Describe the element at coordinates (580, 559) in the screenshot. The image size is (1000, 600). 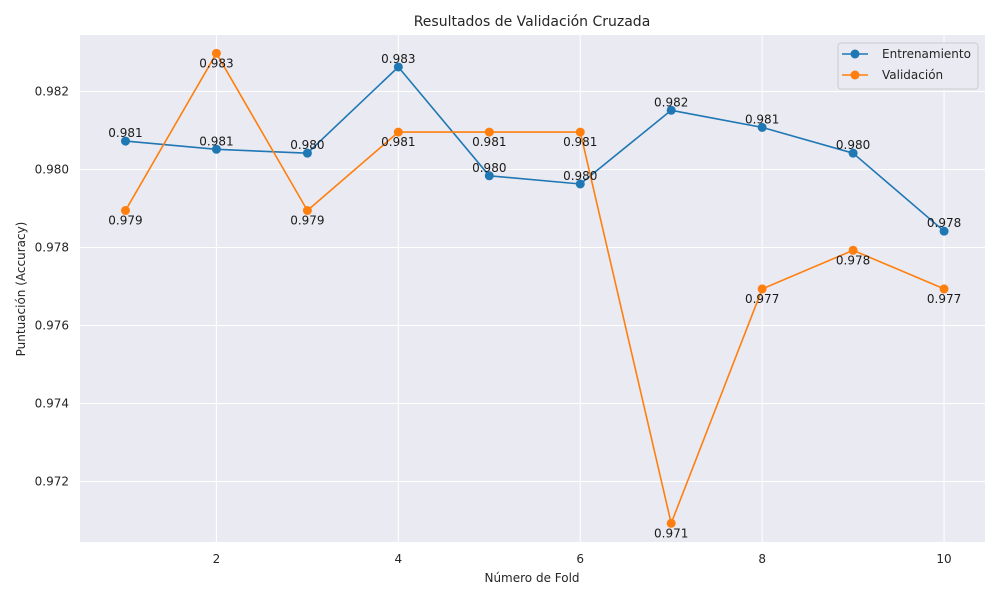
I see `x-tick-label: 6` at that location.